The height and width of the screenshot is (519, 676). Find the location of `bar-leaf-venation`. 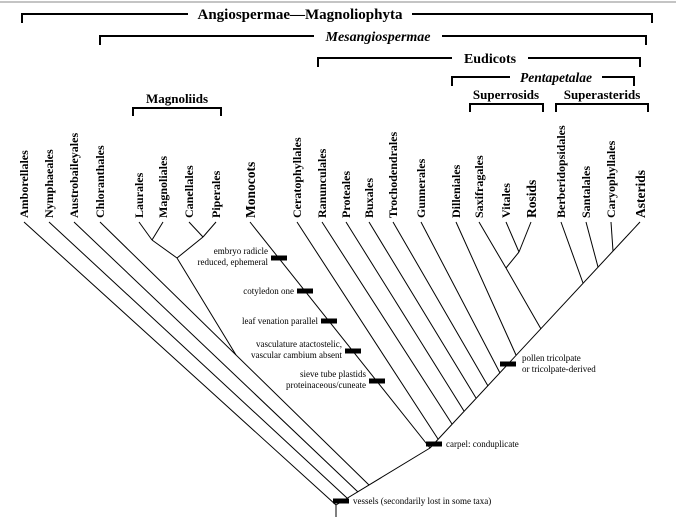

bar-leaf-venation is located at coordinates (329, 321).